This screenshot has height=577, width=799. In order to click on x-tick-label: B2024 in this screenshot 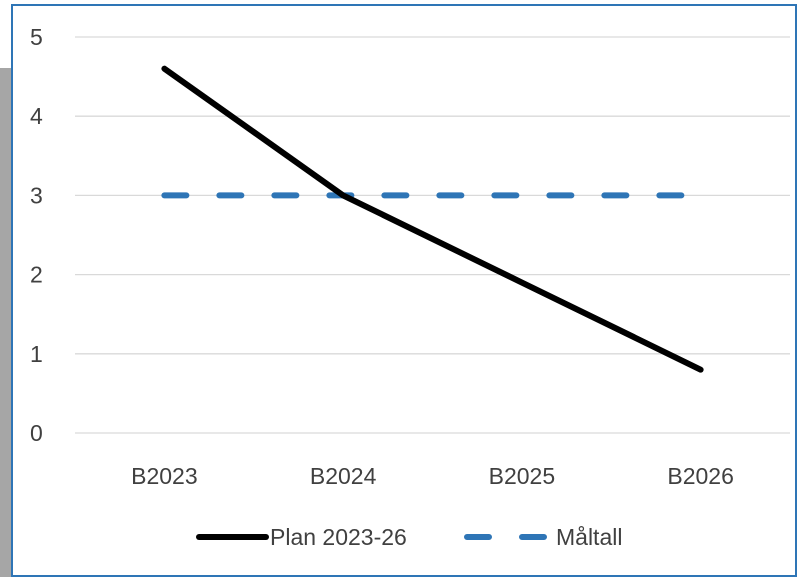, I will do `click(343, 476)`.